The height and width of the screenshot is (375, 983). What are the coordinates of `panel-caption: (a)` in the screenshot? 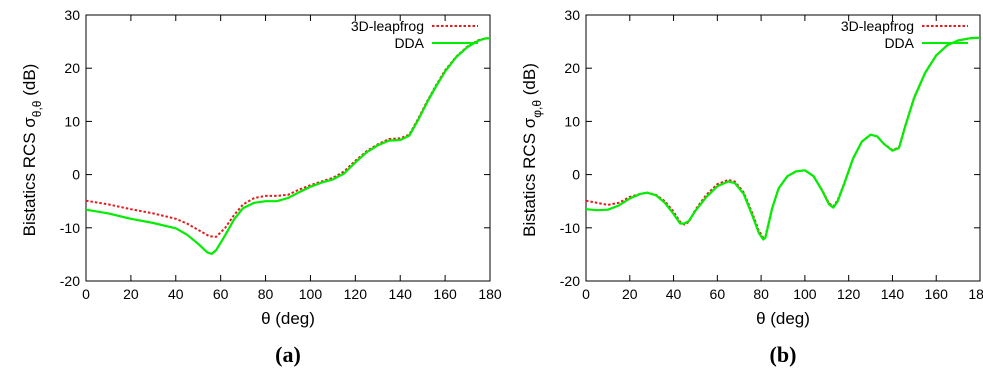 It's located at (288, 354).